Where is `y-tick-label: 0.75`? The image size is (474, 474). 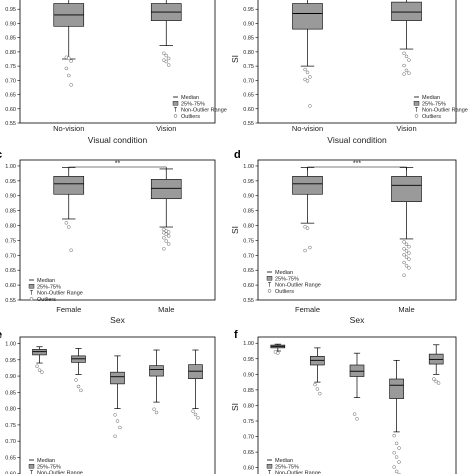 y-tick-label: 0.75 is located at coordinates (248, 422).